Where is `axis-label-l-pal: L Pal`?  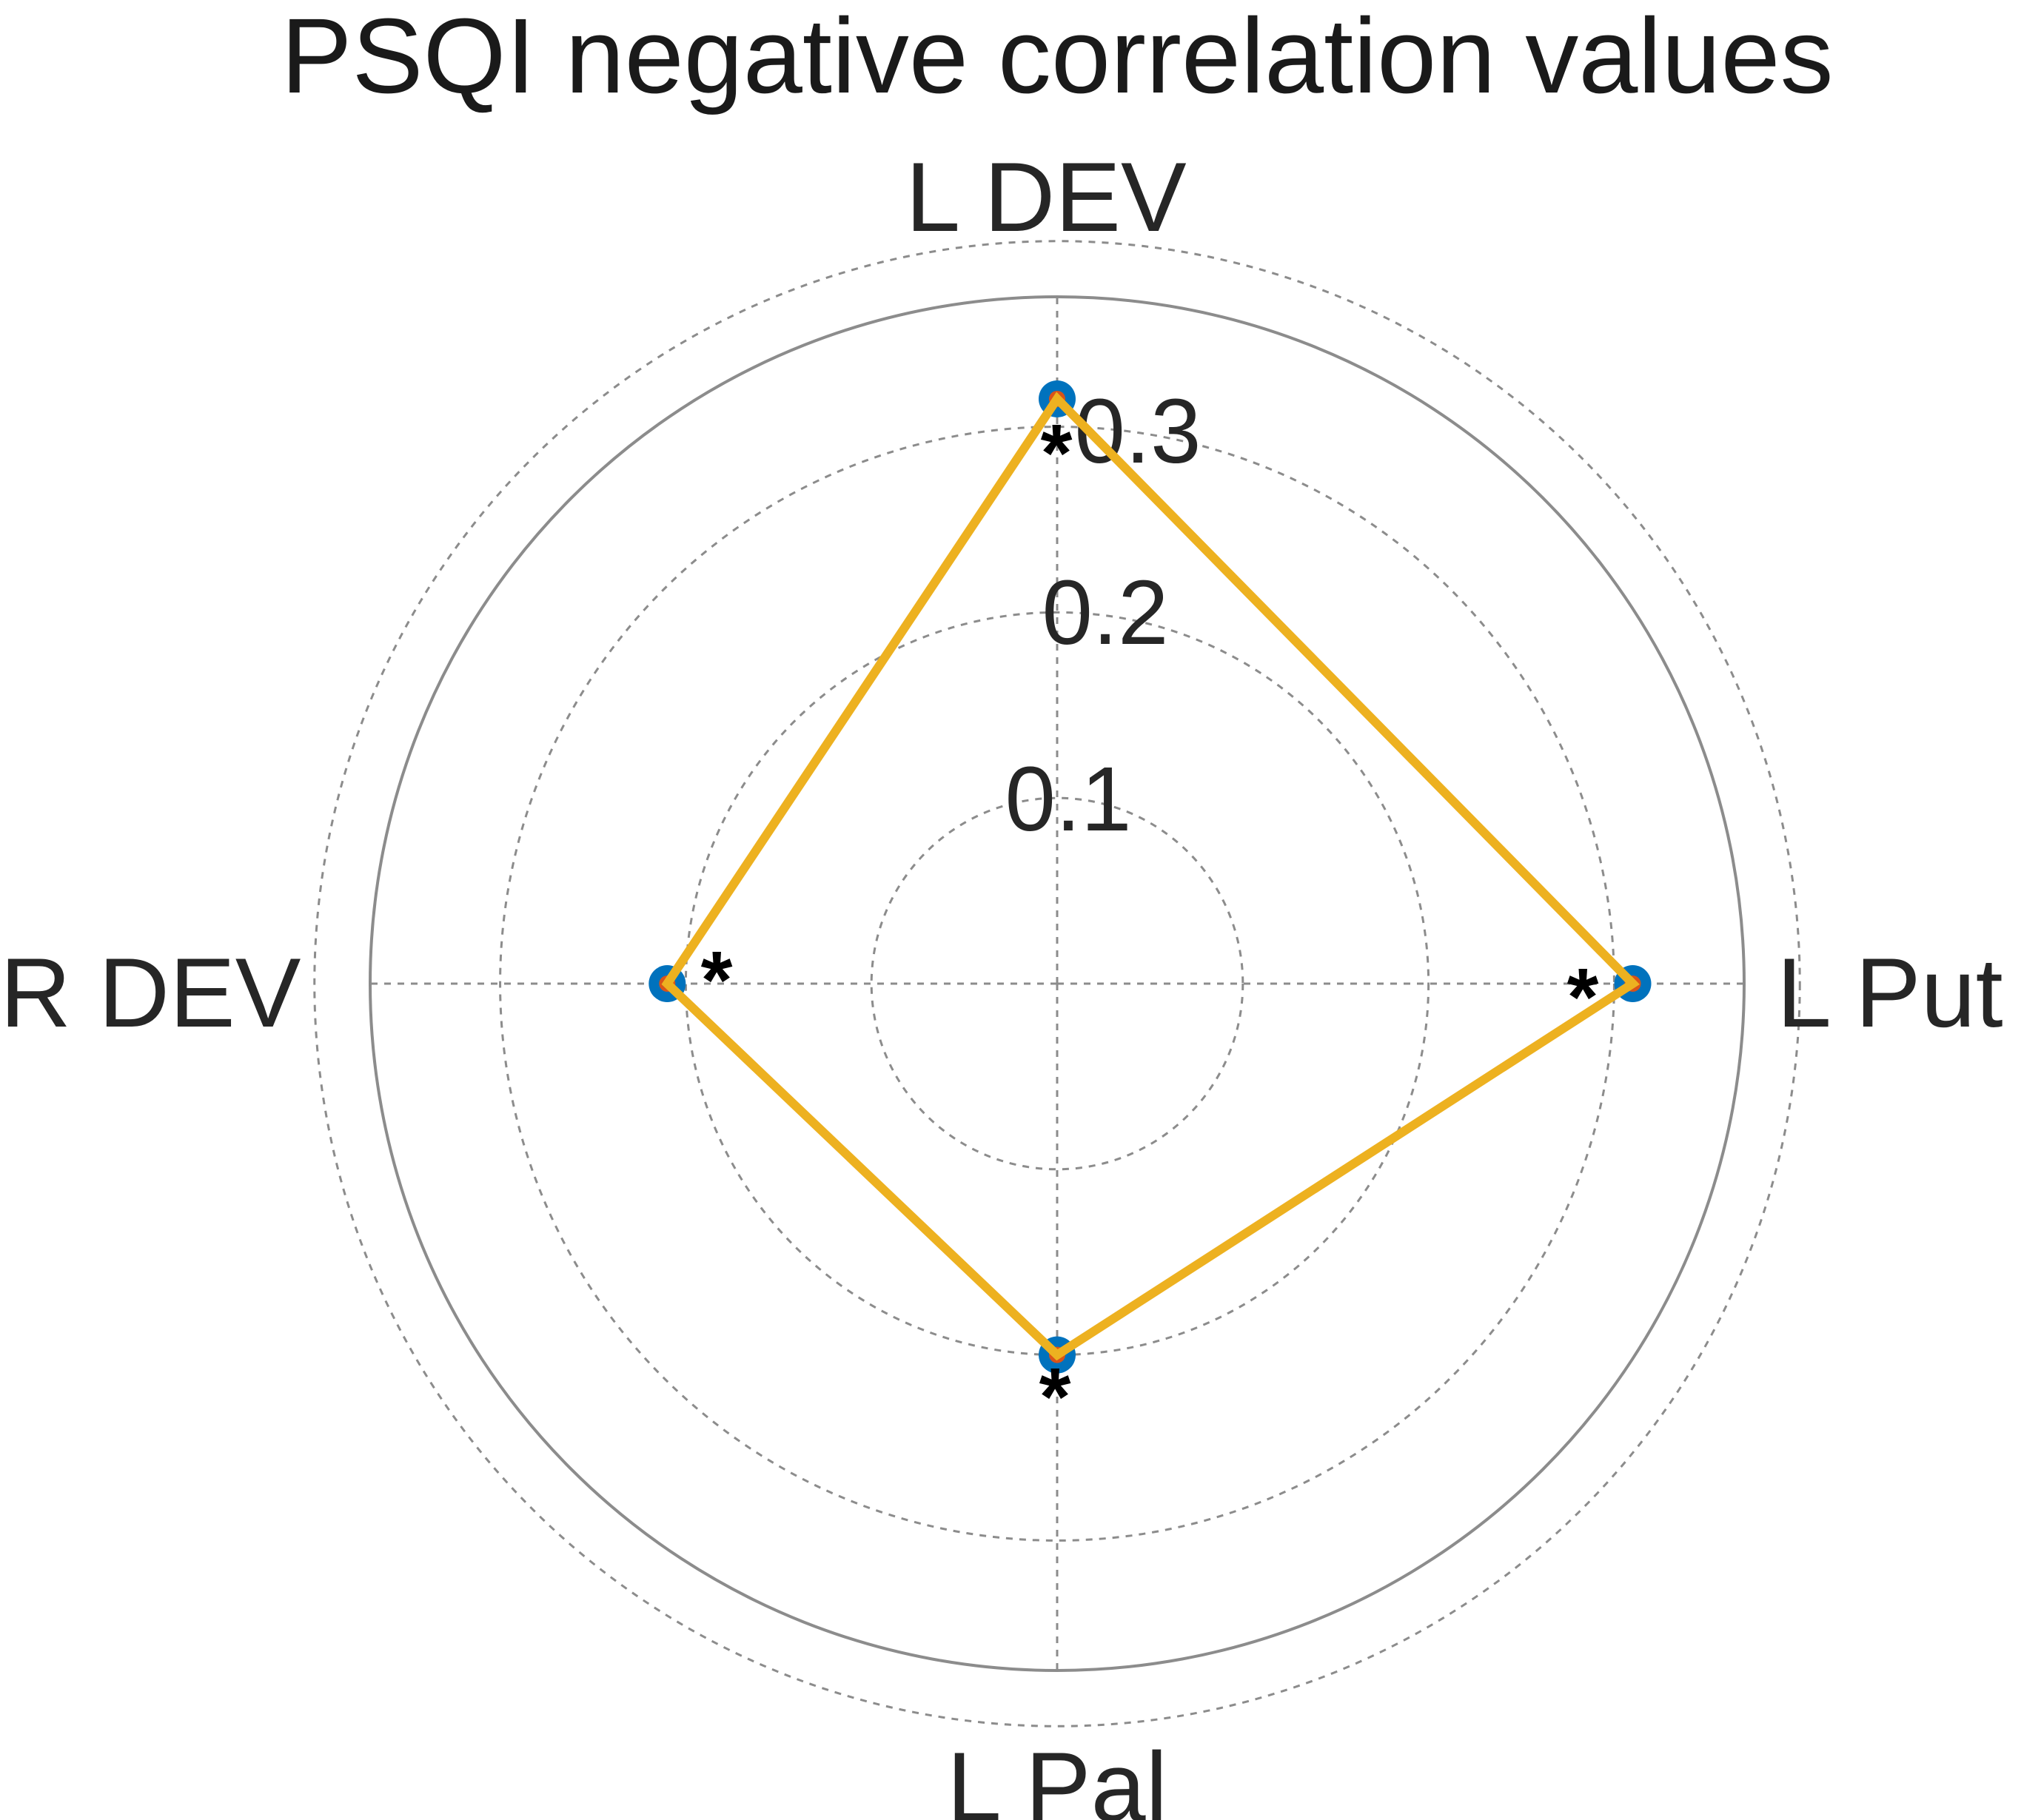
axis-label-l-pal: L Pal is located at coordinates (1057, 1777).